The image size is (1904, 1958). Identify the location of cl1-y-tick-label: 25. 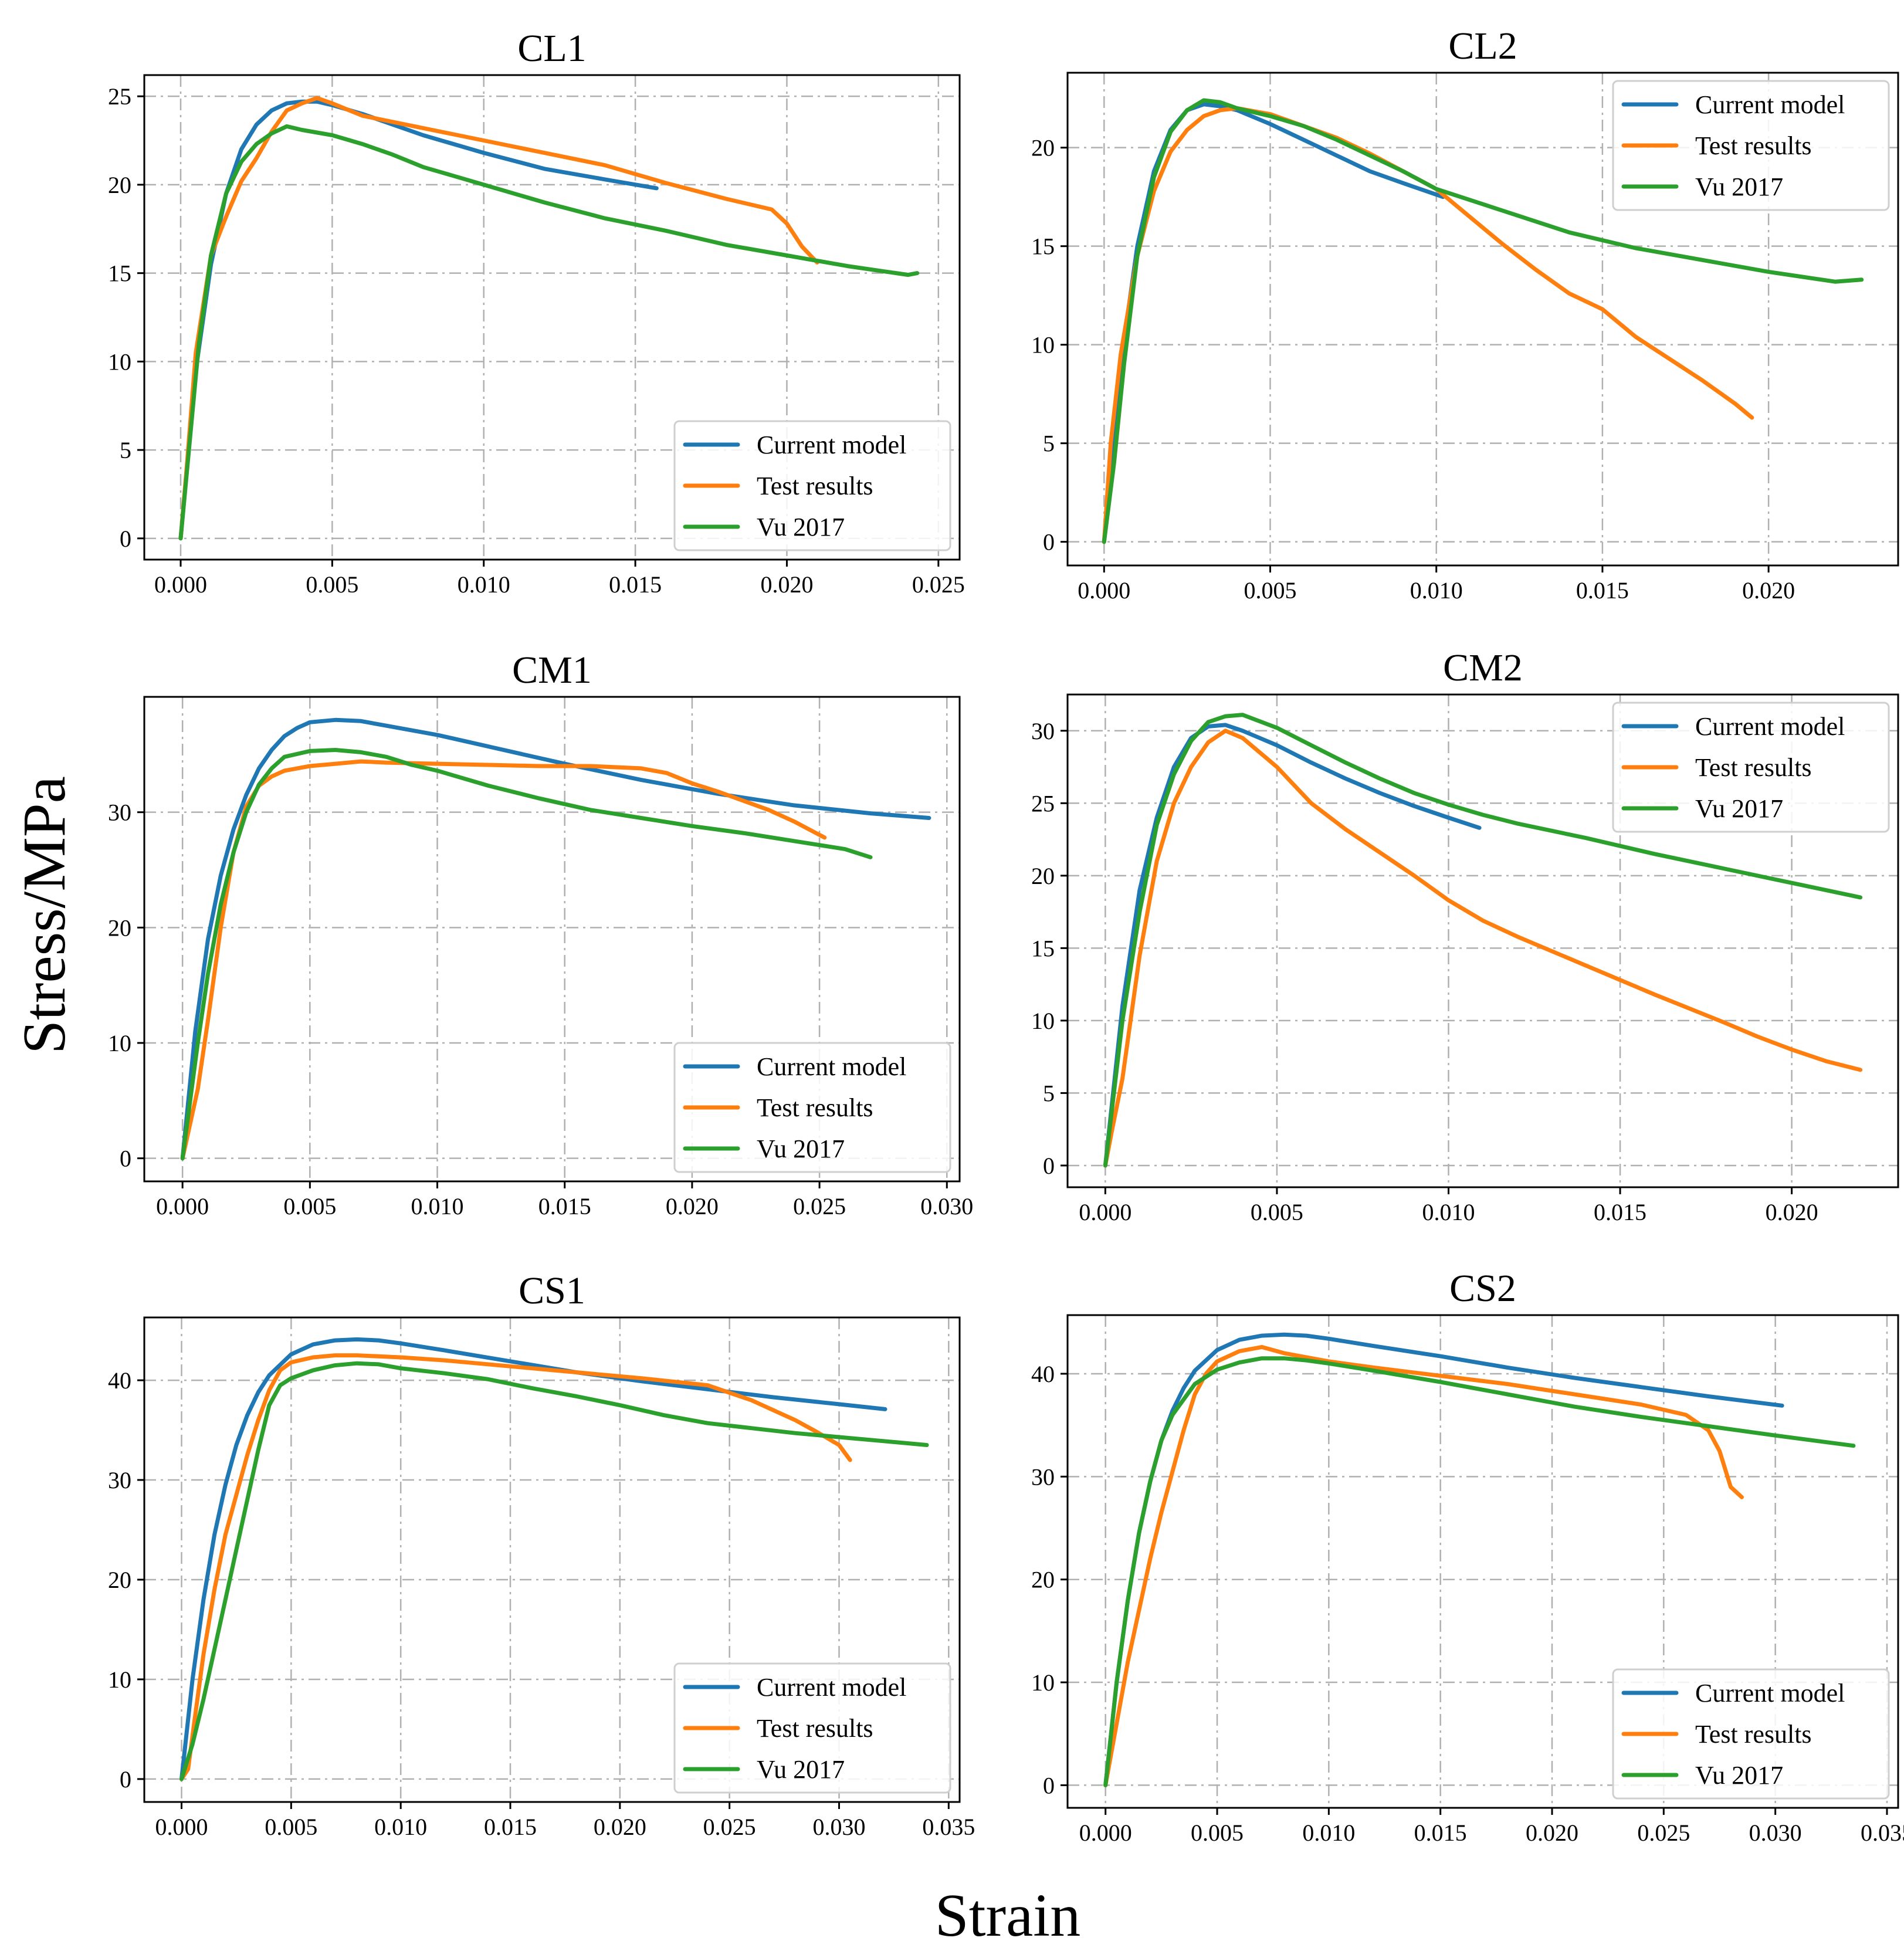
(119, 96).